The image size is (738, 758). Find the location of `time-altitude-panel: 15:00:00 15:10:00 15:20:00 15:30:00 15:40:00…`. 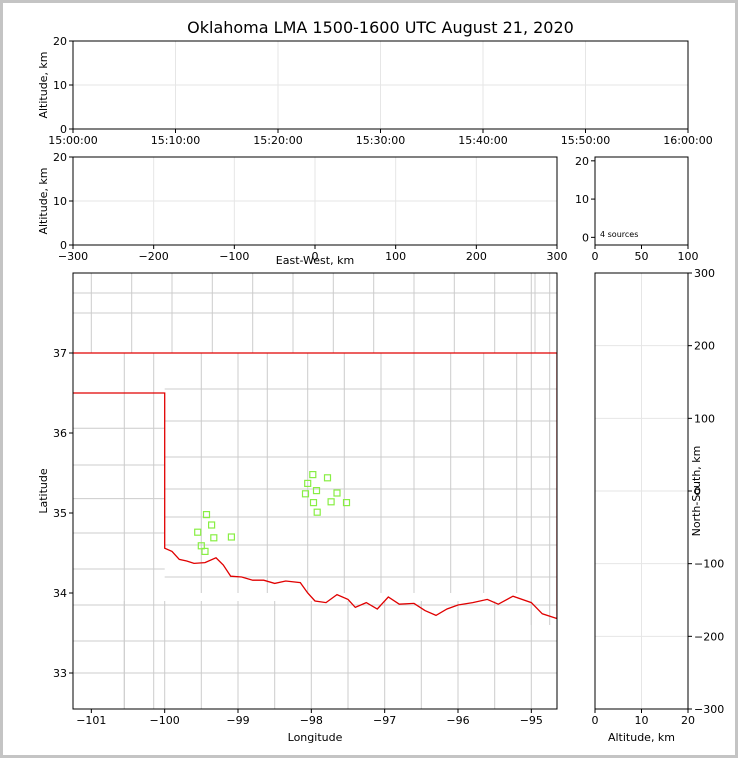

time-altitude-panel: 15:00:00 15:10:00 15:20:00 15:30:00 15:40:00… is located at coordinates (375, 91).